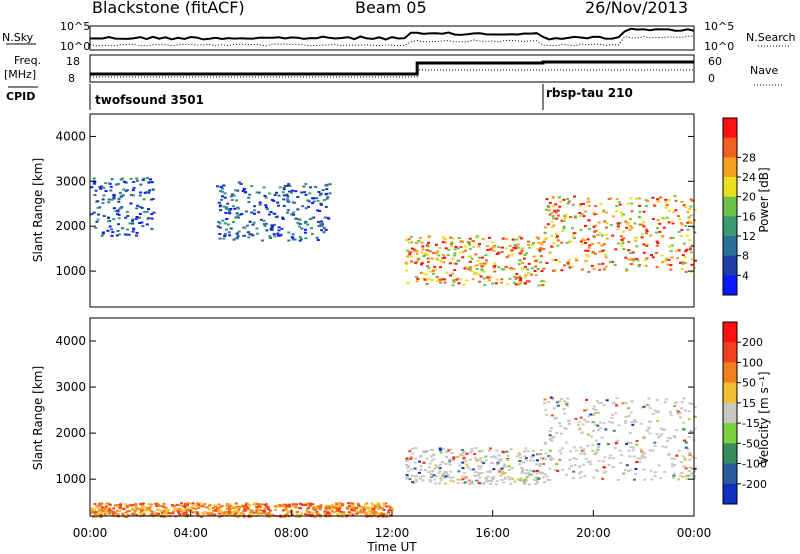 This screenshot has width=800, height=554. Describe the element at coordinates (38, 210) in the screenshot. I see `power-ylabel: Slant Range [km]` at that location.